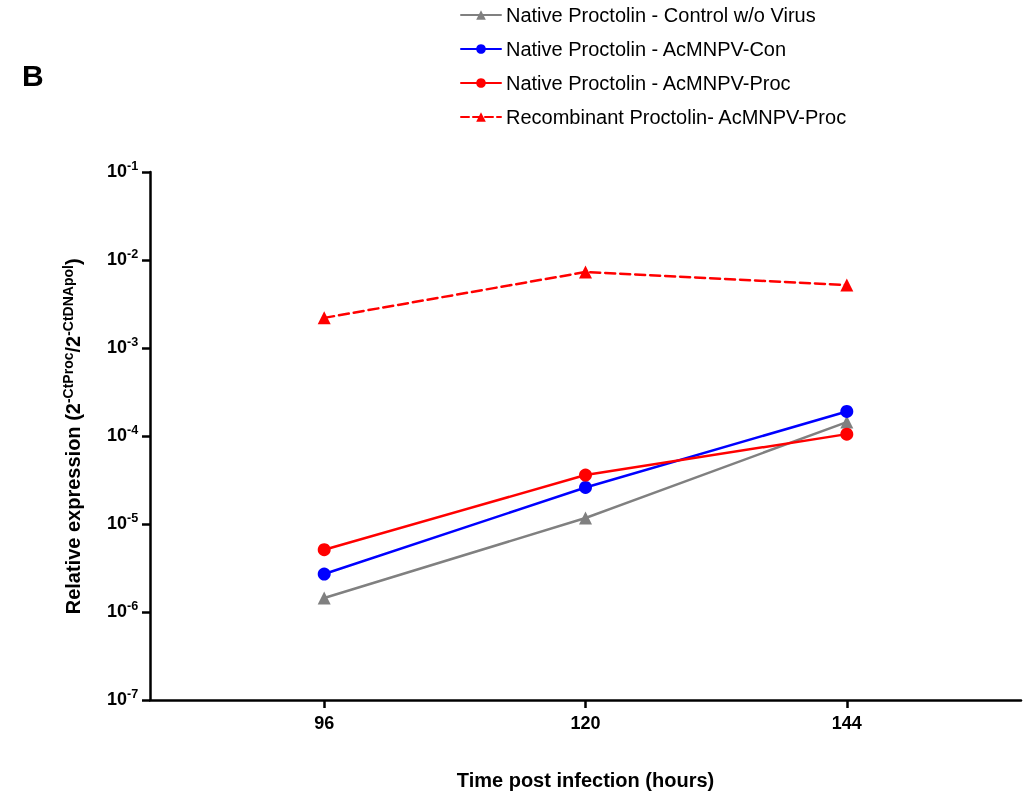  What do you see at coordinates (846, 723) in the screenshot?
I see `x-tick-label: 144` at bounding box center [846, 723].